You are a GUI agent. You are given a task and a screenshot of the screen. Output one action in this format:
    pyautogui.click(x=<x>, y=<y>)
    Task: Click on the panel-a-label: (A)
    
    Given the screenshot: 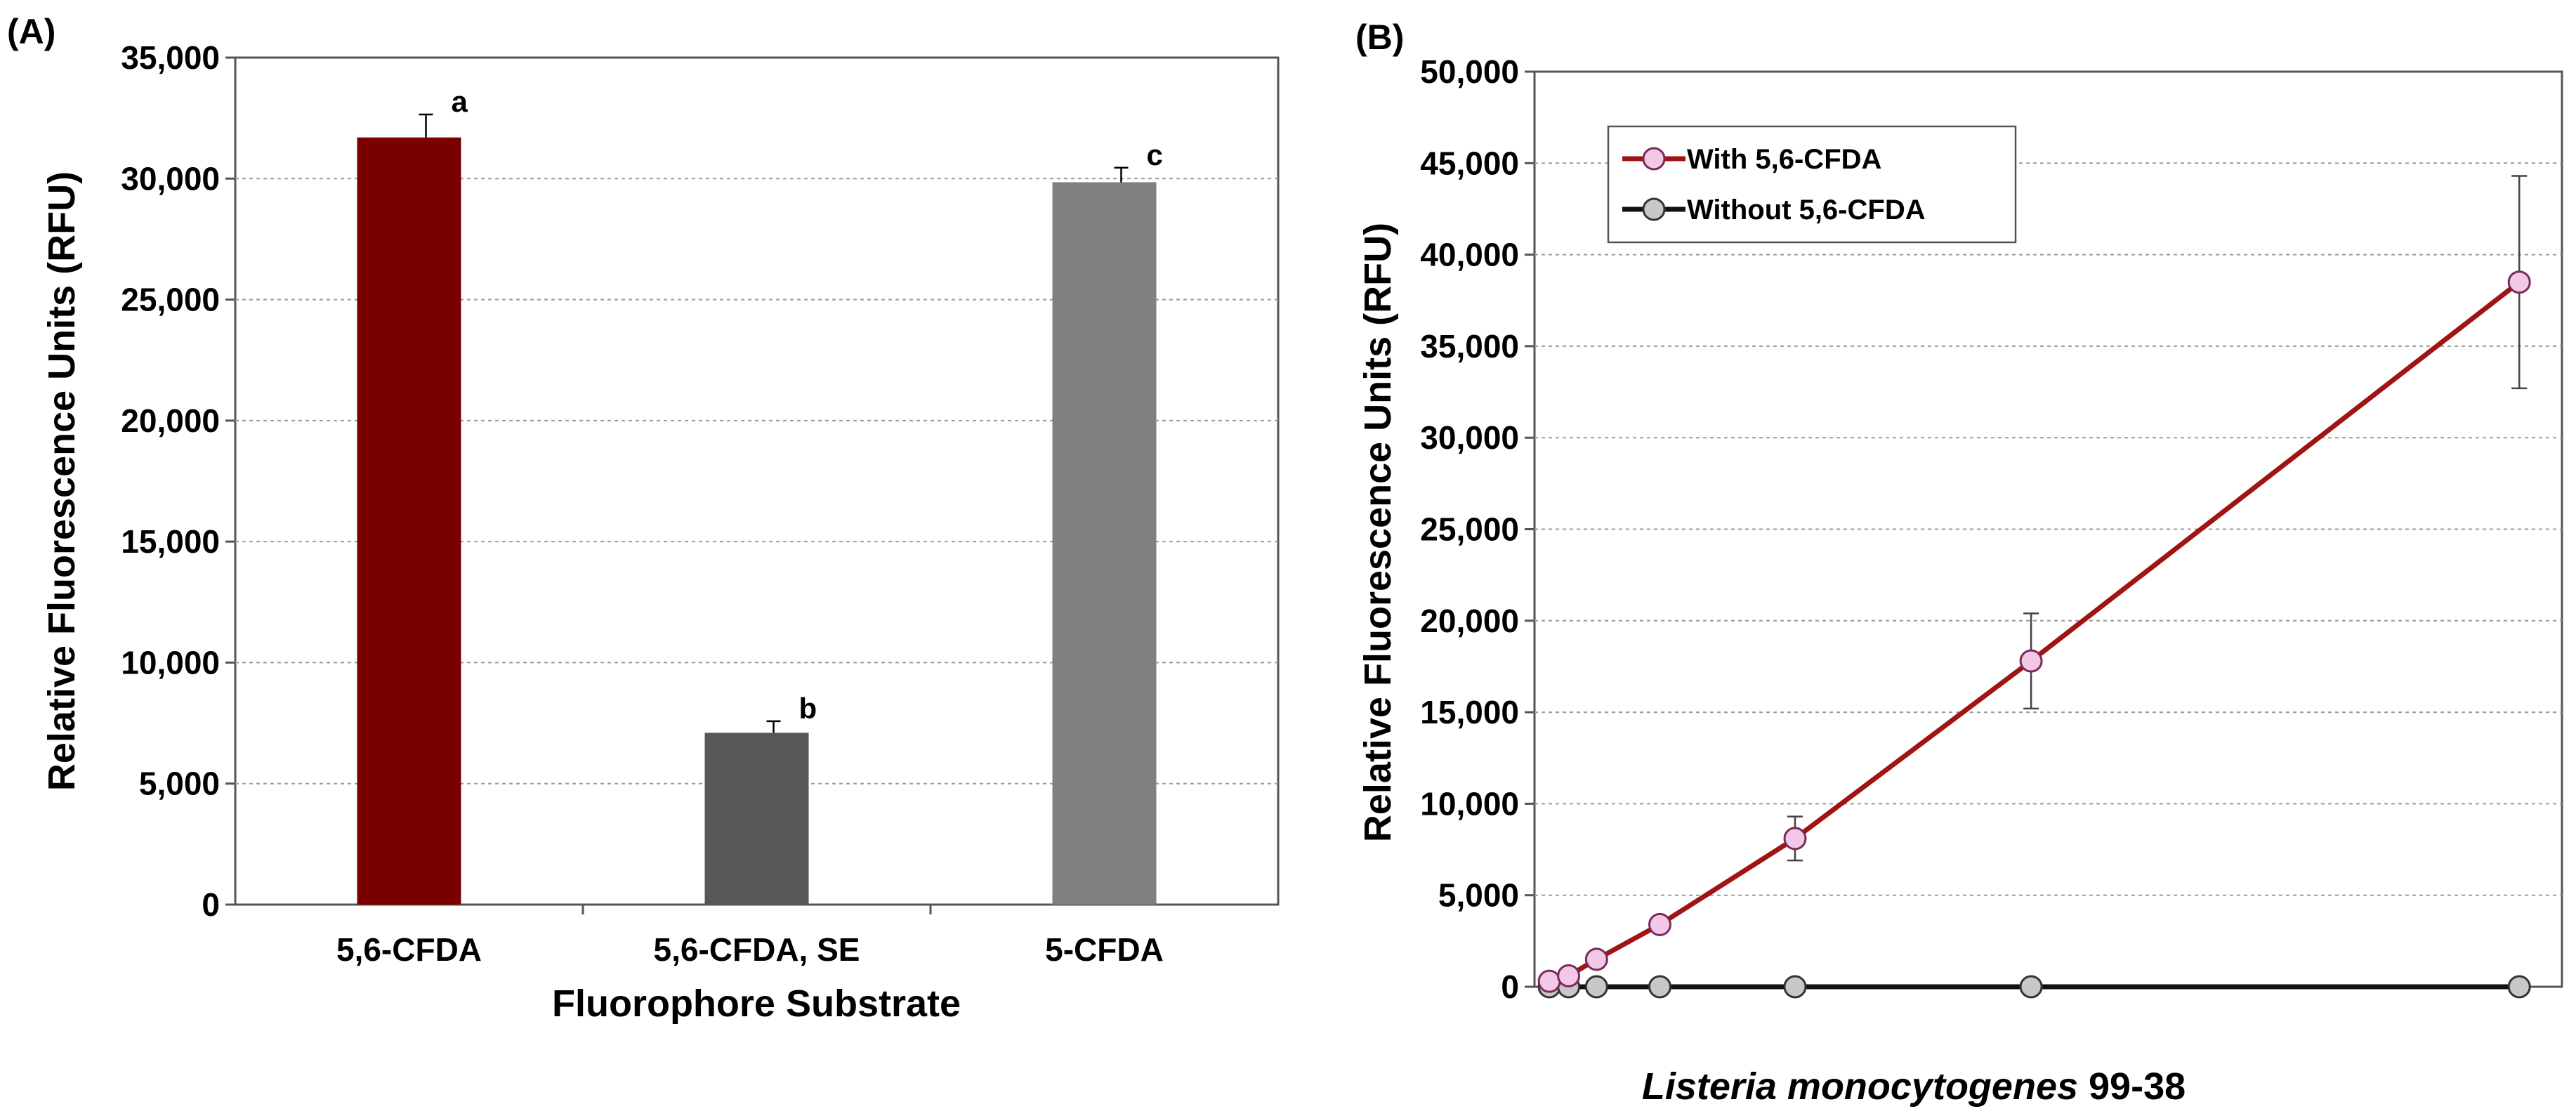 What is the action you would take?
    pyautogui.click(x=31, y=31)
    